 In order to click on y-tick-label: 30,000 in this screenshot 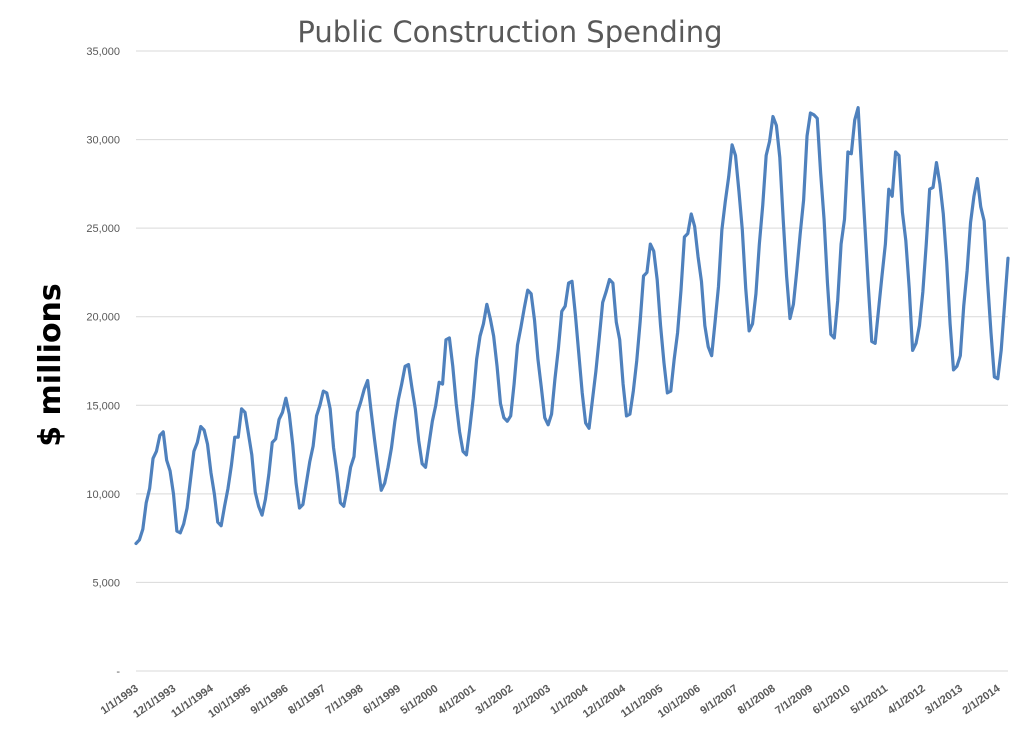, I will do `click(103, 141)`.